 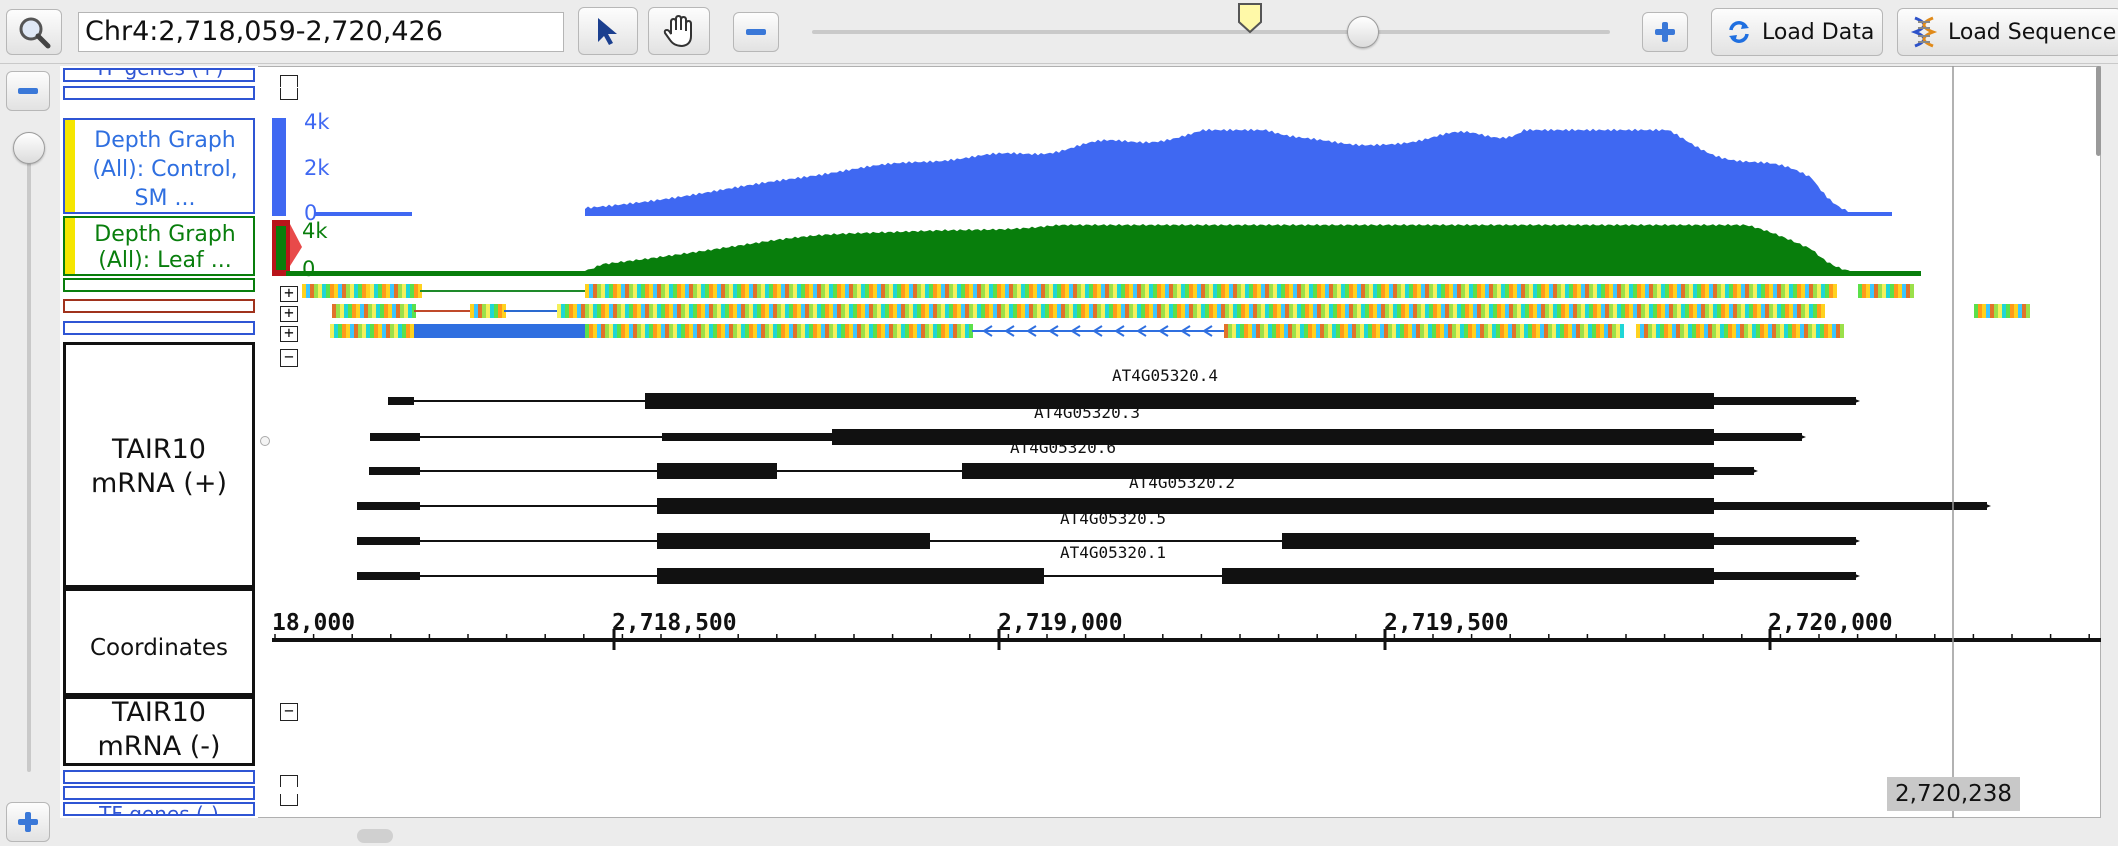 What do you see at coordinates (159, 93) in the screenshot?
I see `track-label-blue-strip` at bounding box center [159, 93].